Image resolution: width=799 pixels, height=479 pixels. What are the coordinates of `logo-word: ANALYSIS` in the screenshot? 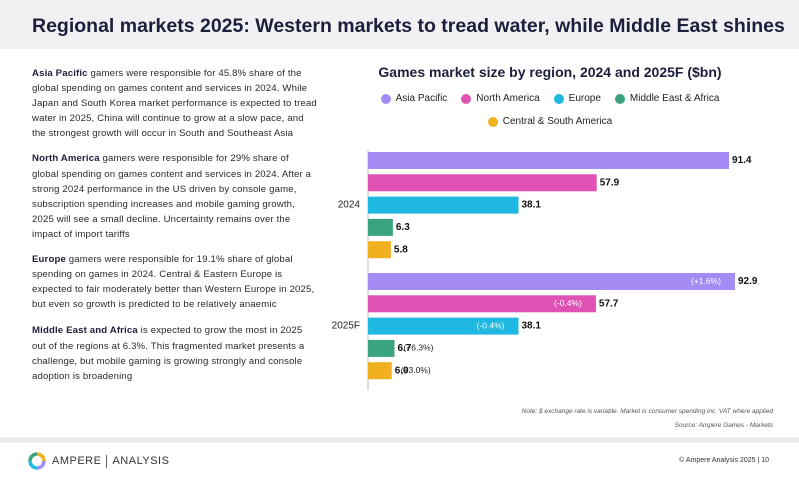 It's located at (141, 461).